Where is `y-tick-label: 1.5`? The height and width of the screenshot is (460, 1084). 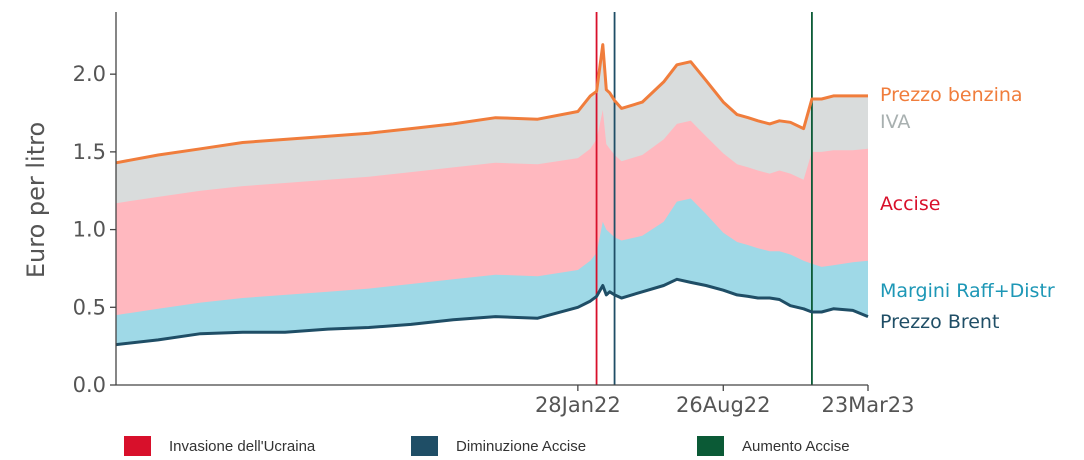 y-tick-label: 1.5 is located at coordinates (89, 152).